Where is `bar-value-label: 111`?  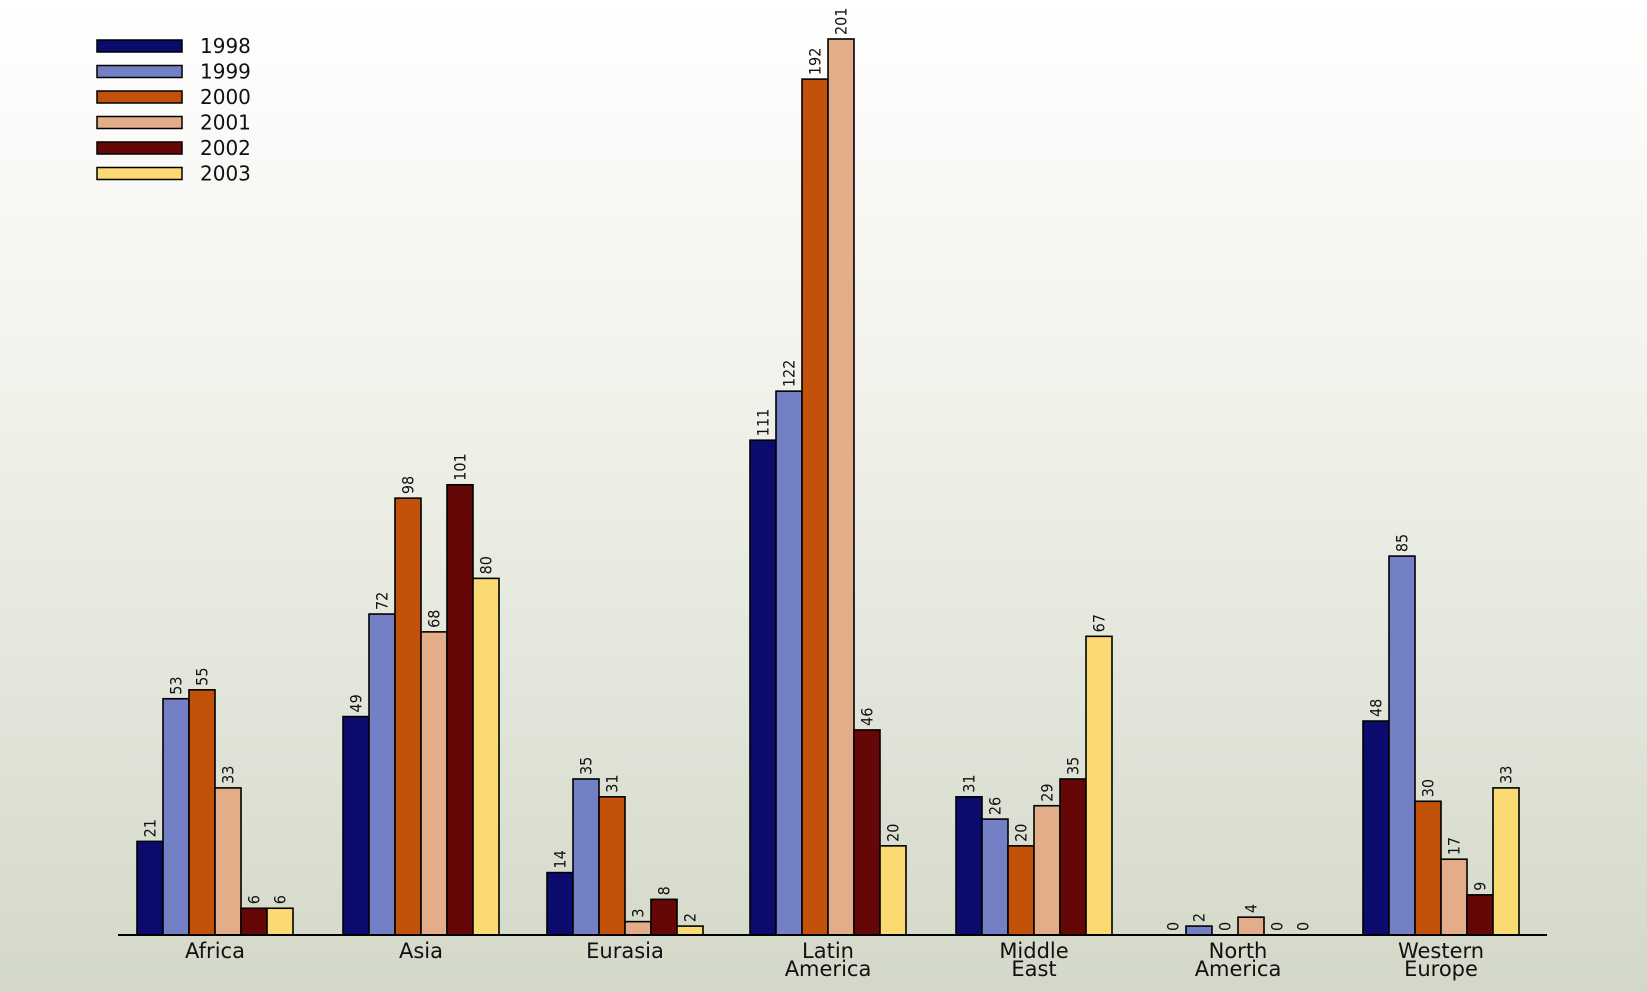 bar-value-label: 111 is located at coordinates (763, 422).